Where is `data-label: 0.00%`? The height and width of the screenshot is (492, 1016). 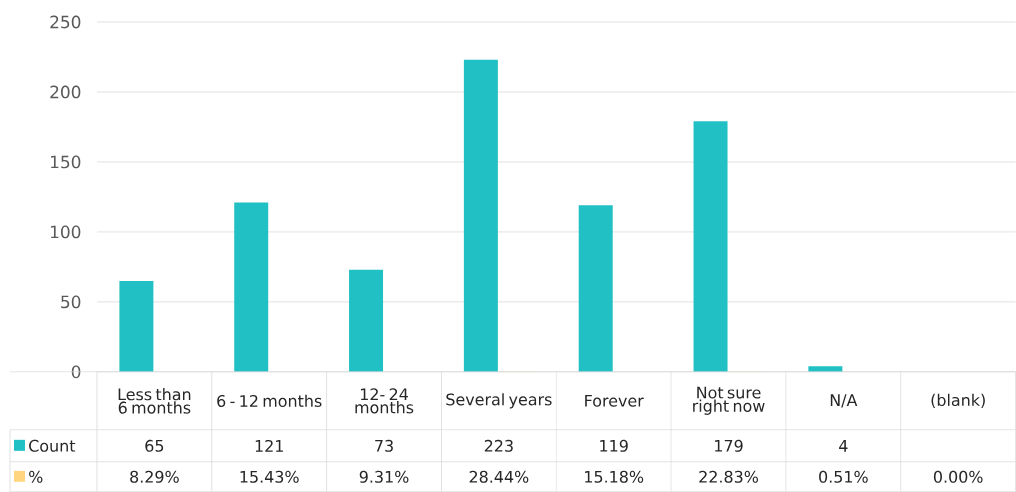
data-label: 0.00% is located at coordinates (958, 476).